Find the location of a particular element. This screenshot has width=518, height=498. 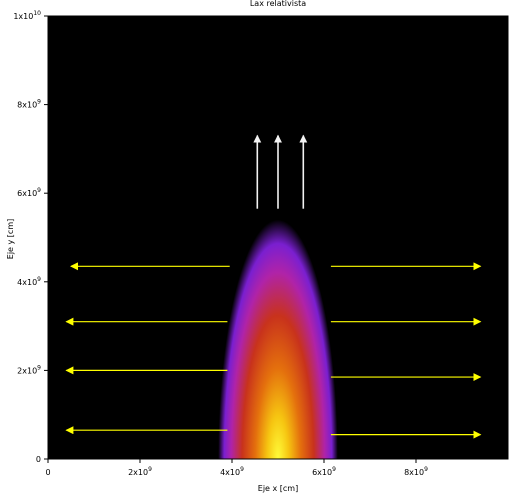

x-axis-label: Eje x [cm] is located at coordinates (278, 488).